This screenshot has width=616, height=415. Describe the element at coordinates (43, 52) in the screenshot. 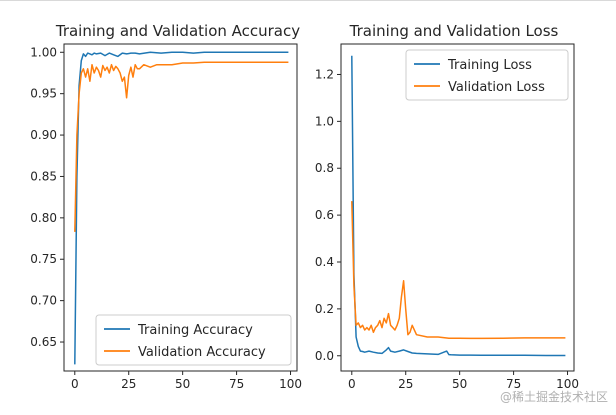

I see `y-tick-label: 1.00` at that location.